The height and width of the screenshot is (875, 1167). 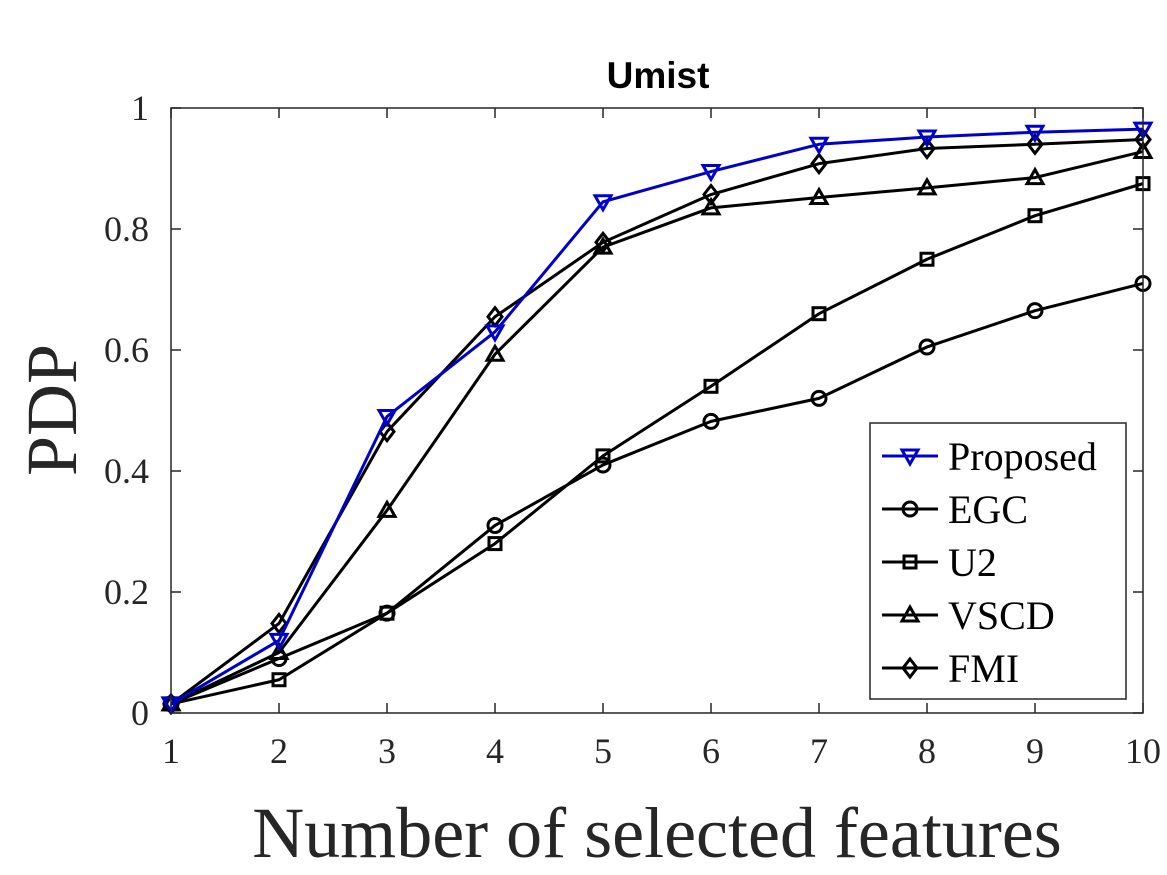 I want to click on x-tick-label: 8, so click(x=927, y=751).